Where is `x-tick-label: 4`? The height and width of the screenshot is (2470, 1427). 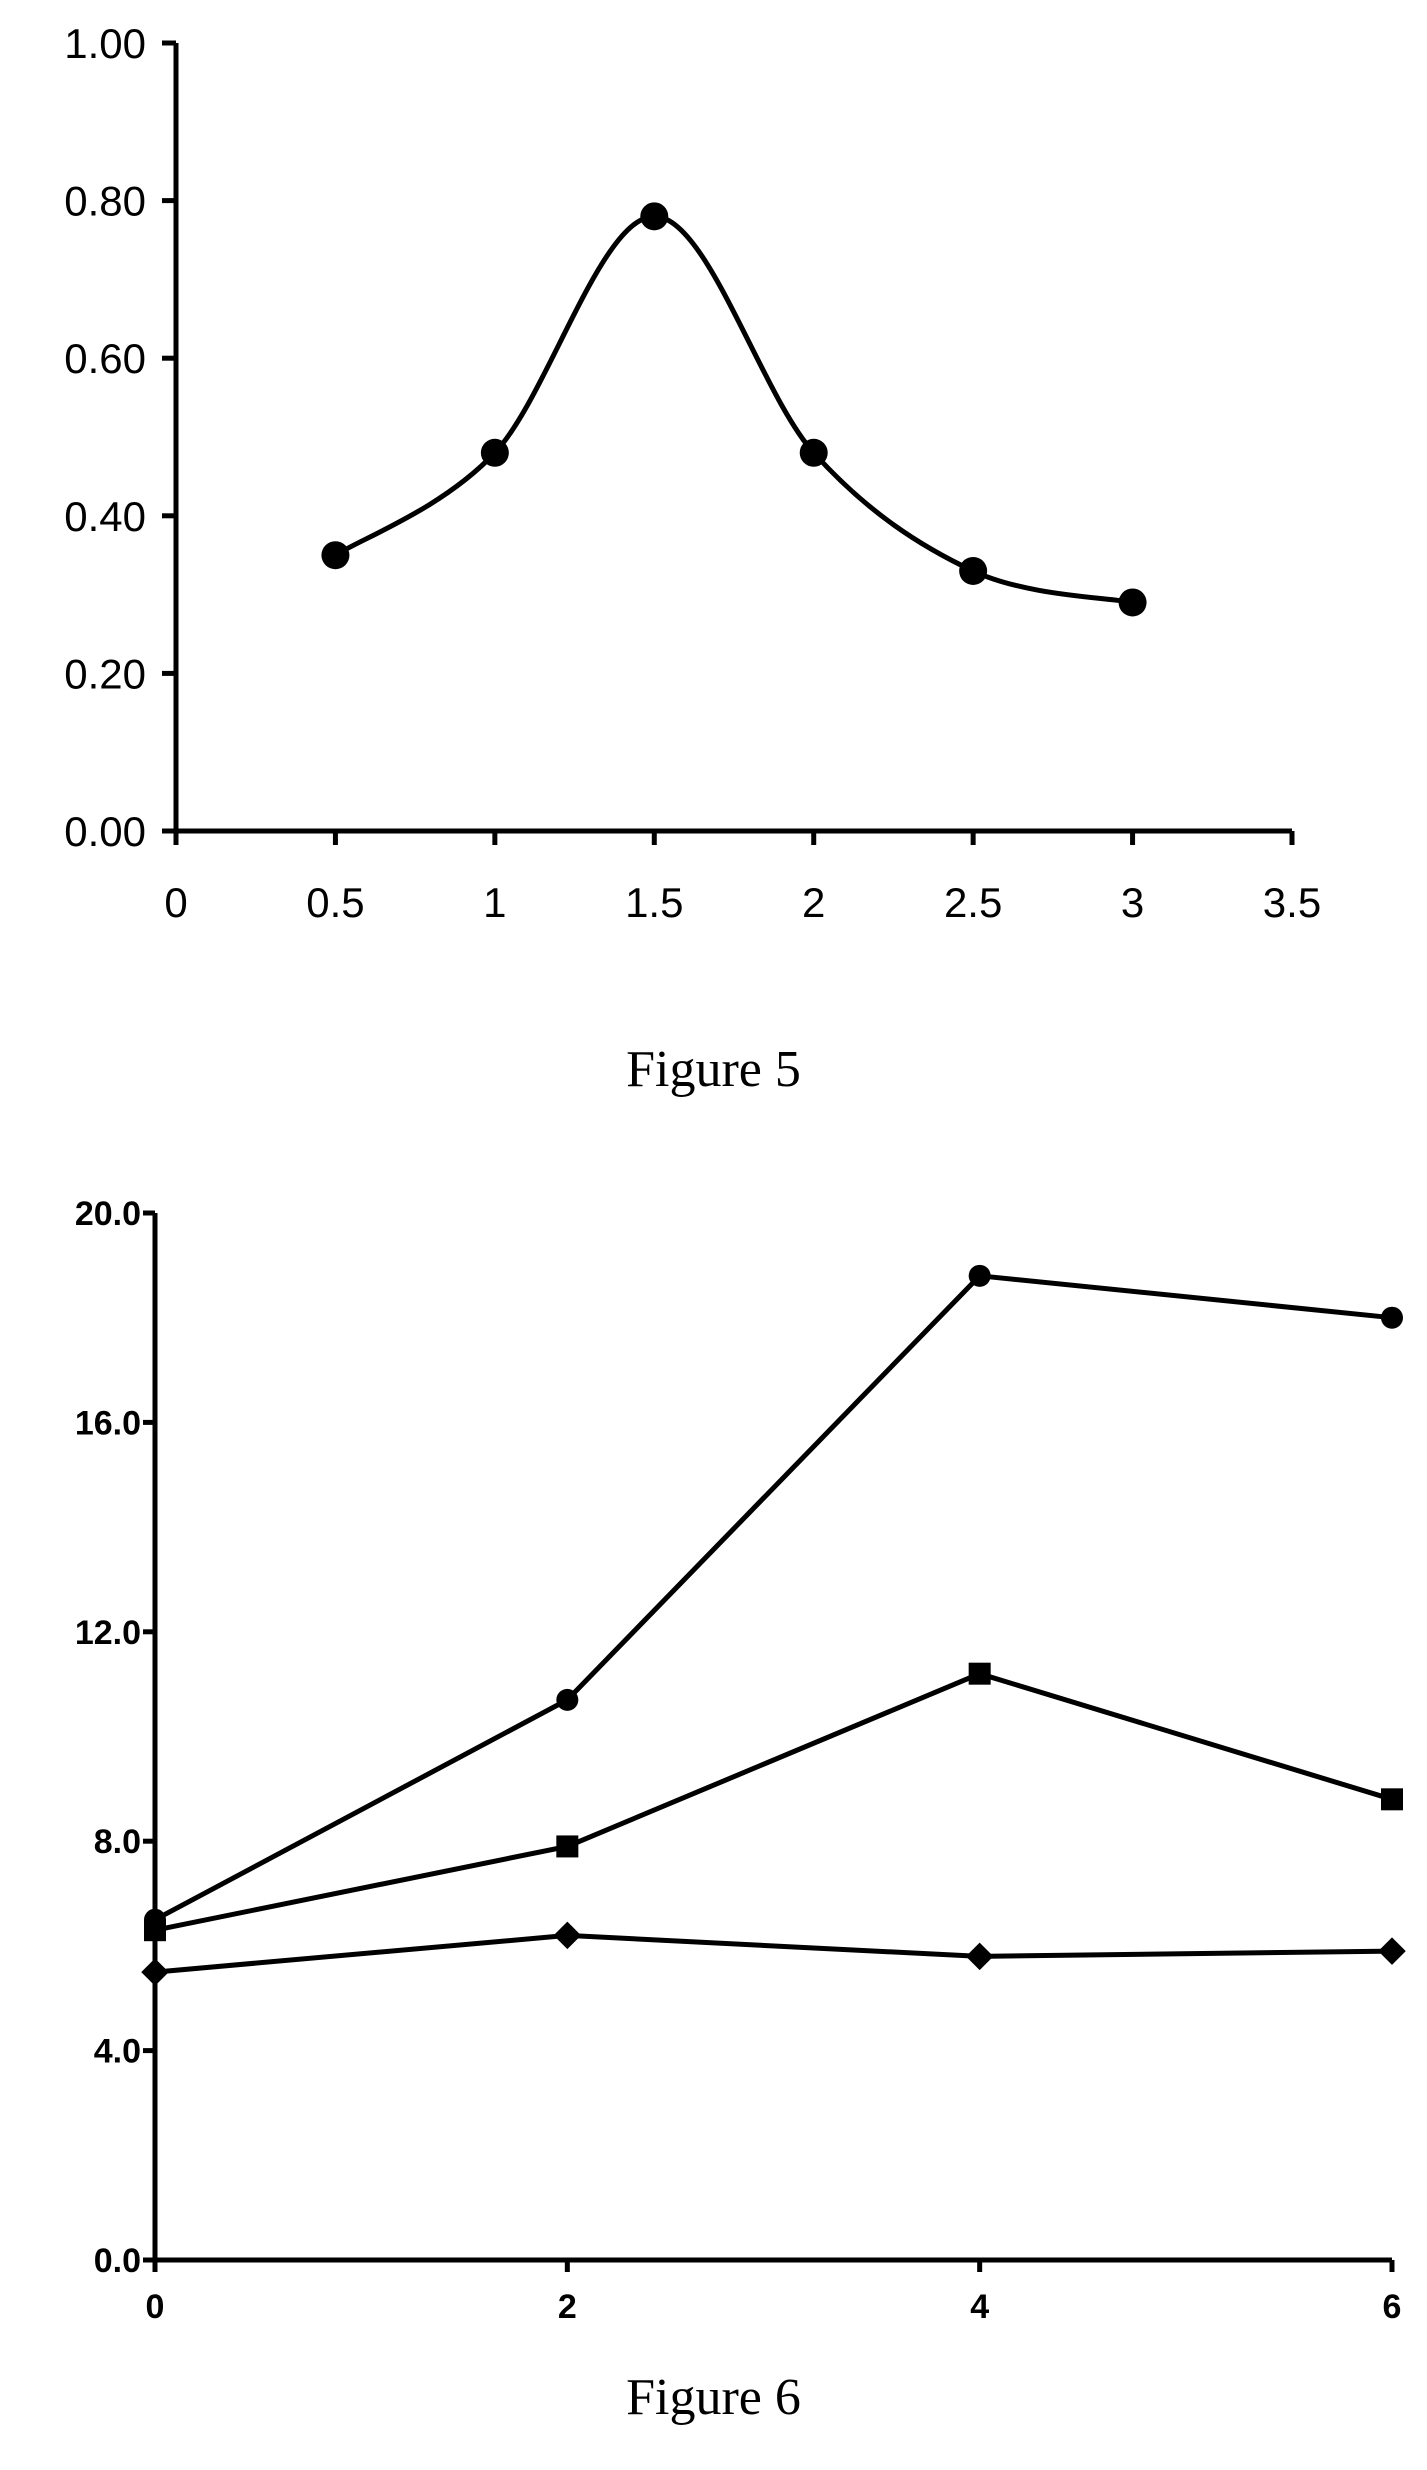
x-tick-label: 4 is located at coordinates (979, 2307).